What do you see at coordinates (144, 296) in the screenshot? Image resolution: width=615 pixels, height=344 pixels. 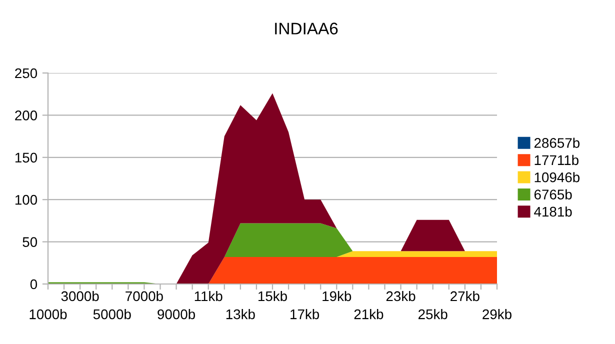 I see `x-tick-label: 7000b` at bounding box center [144, 296].